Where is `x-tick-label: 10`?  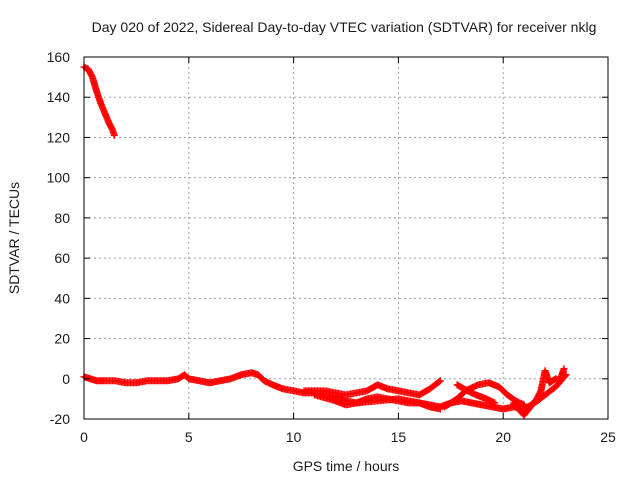 x-tick-label: 10 is located at coordinates (294, 437).